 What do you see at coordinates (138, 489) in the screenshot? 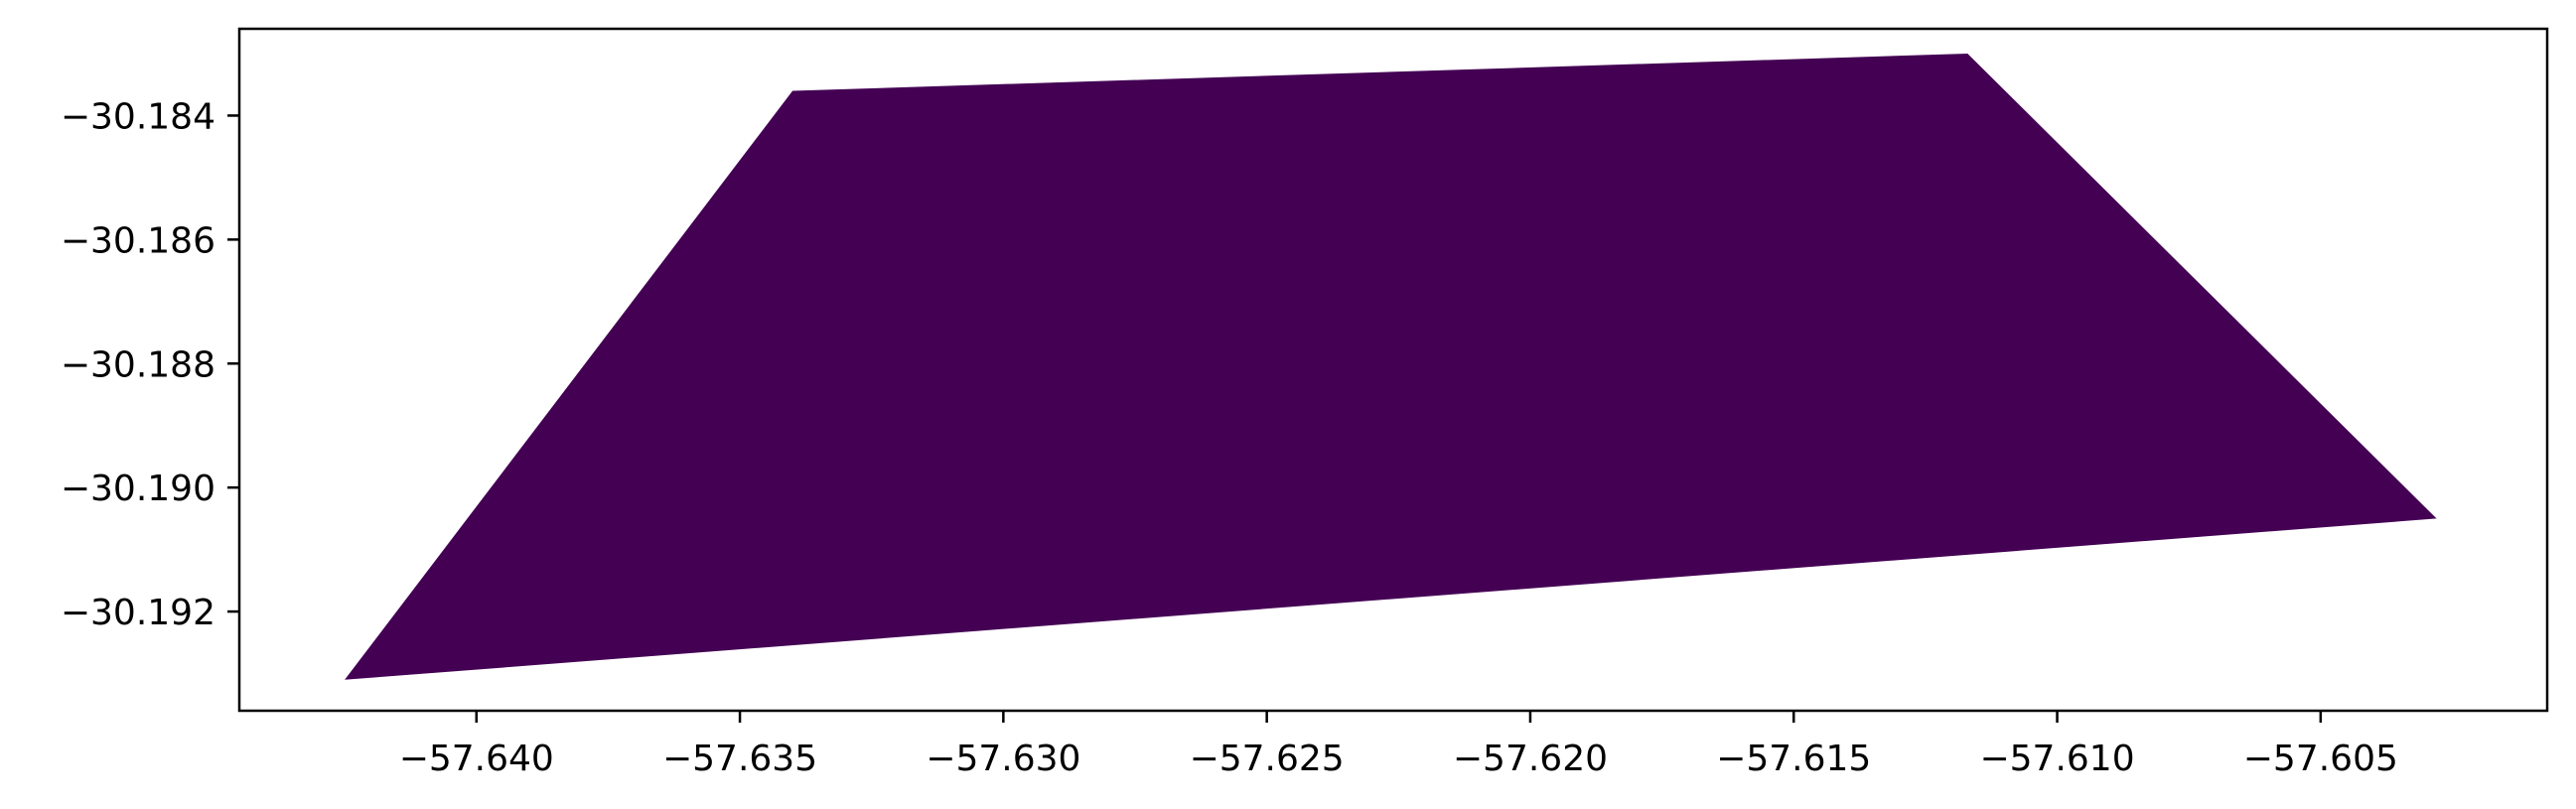
I see `y-tick-label: −30.190` at bounding box center [138, 489].